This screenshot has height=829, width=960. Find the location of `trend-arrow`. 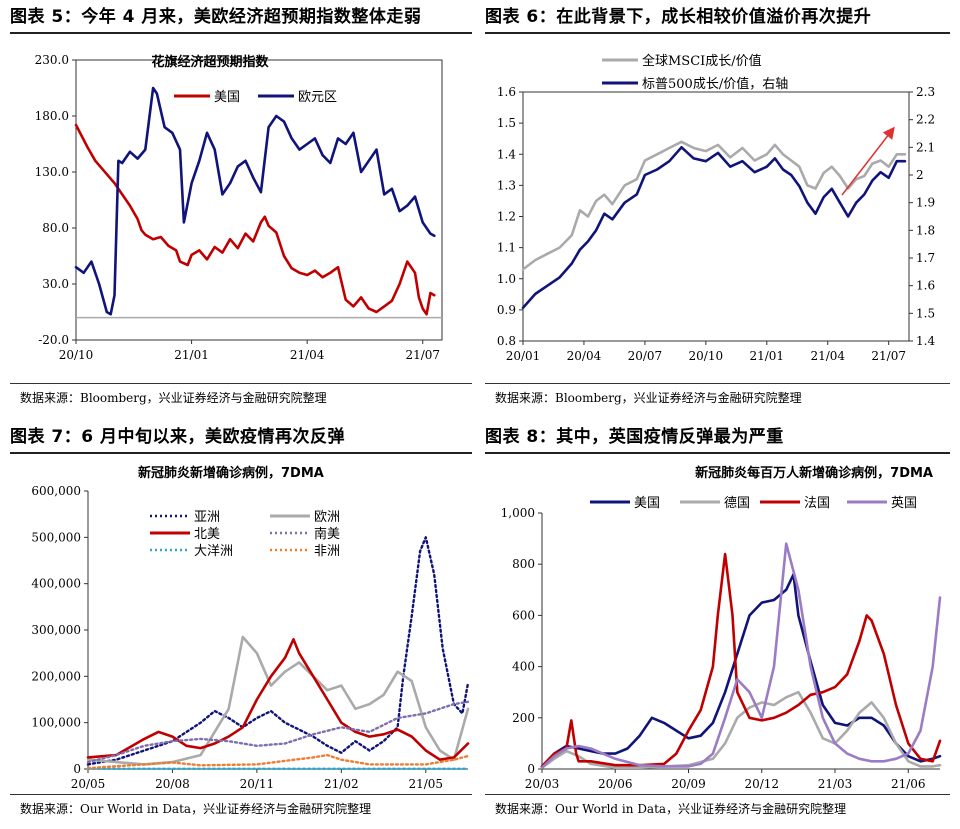

trend-arrow is located at coordinates (868, 161).